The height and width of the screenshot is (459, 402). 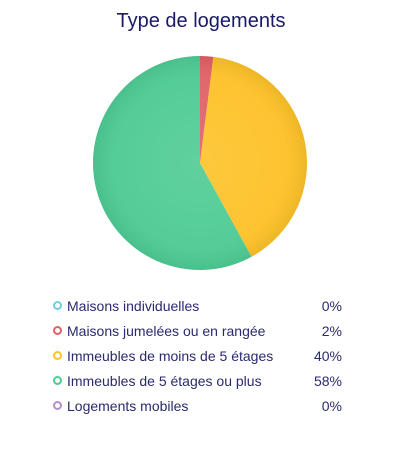 I want to click on legend-item-logements-mobiles: Logements mobiles 0%, so click(x=197, y=407).